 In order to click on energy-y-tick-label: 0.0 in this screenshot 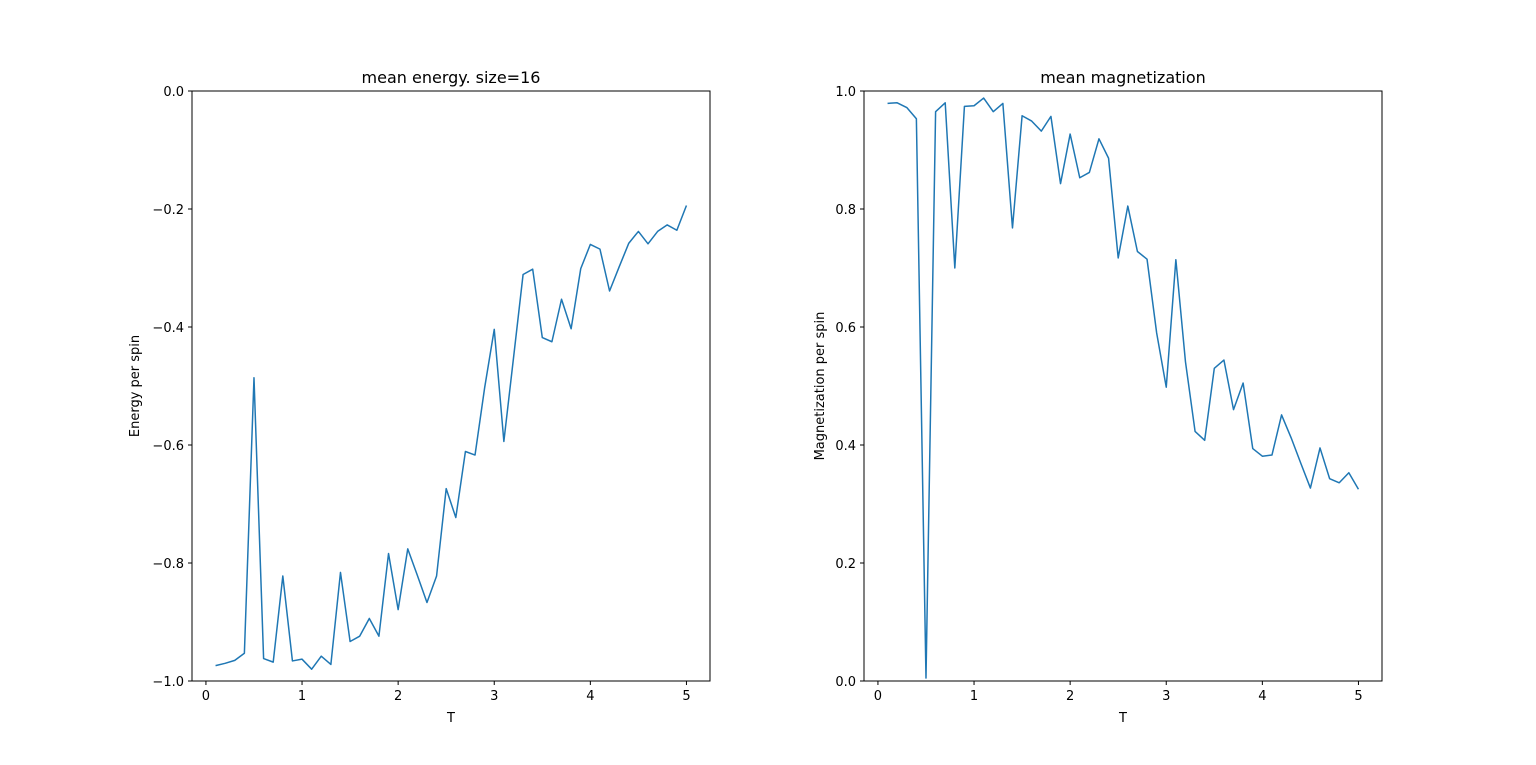, I will do `click(173, 92)`.